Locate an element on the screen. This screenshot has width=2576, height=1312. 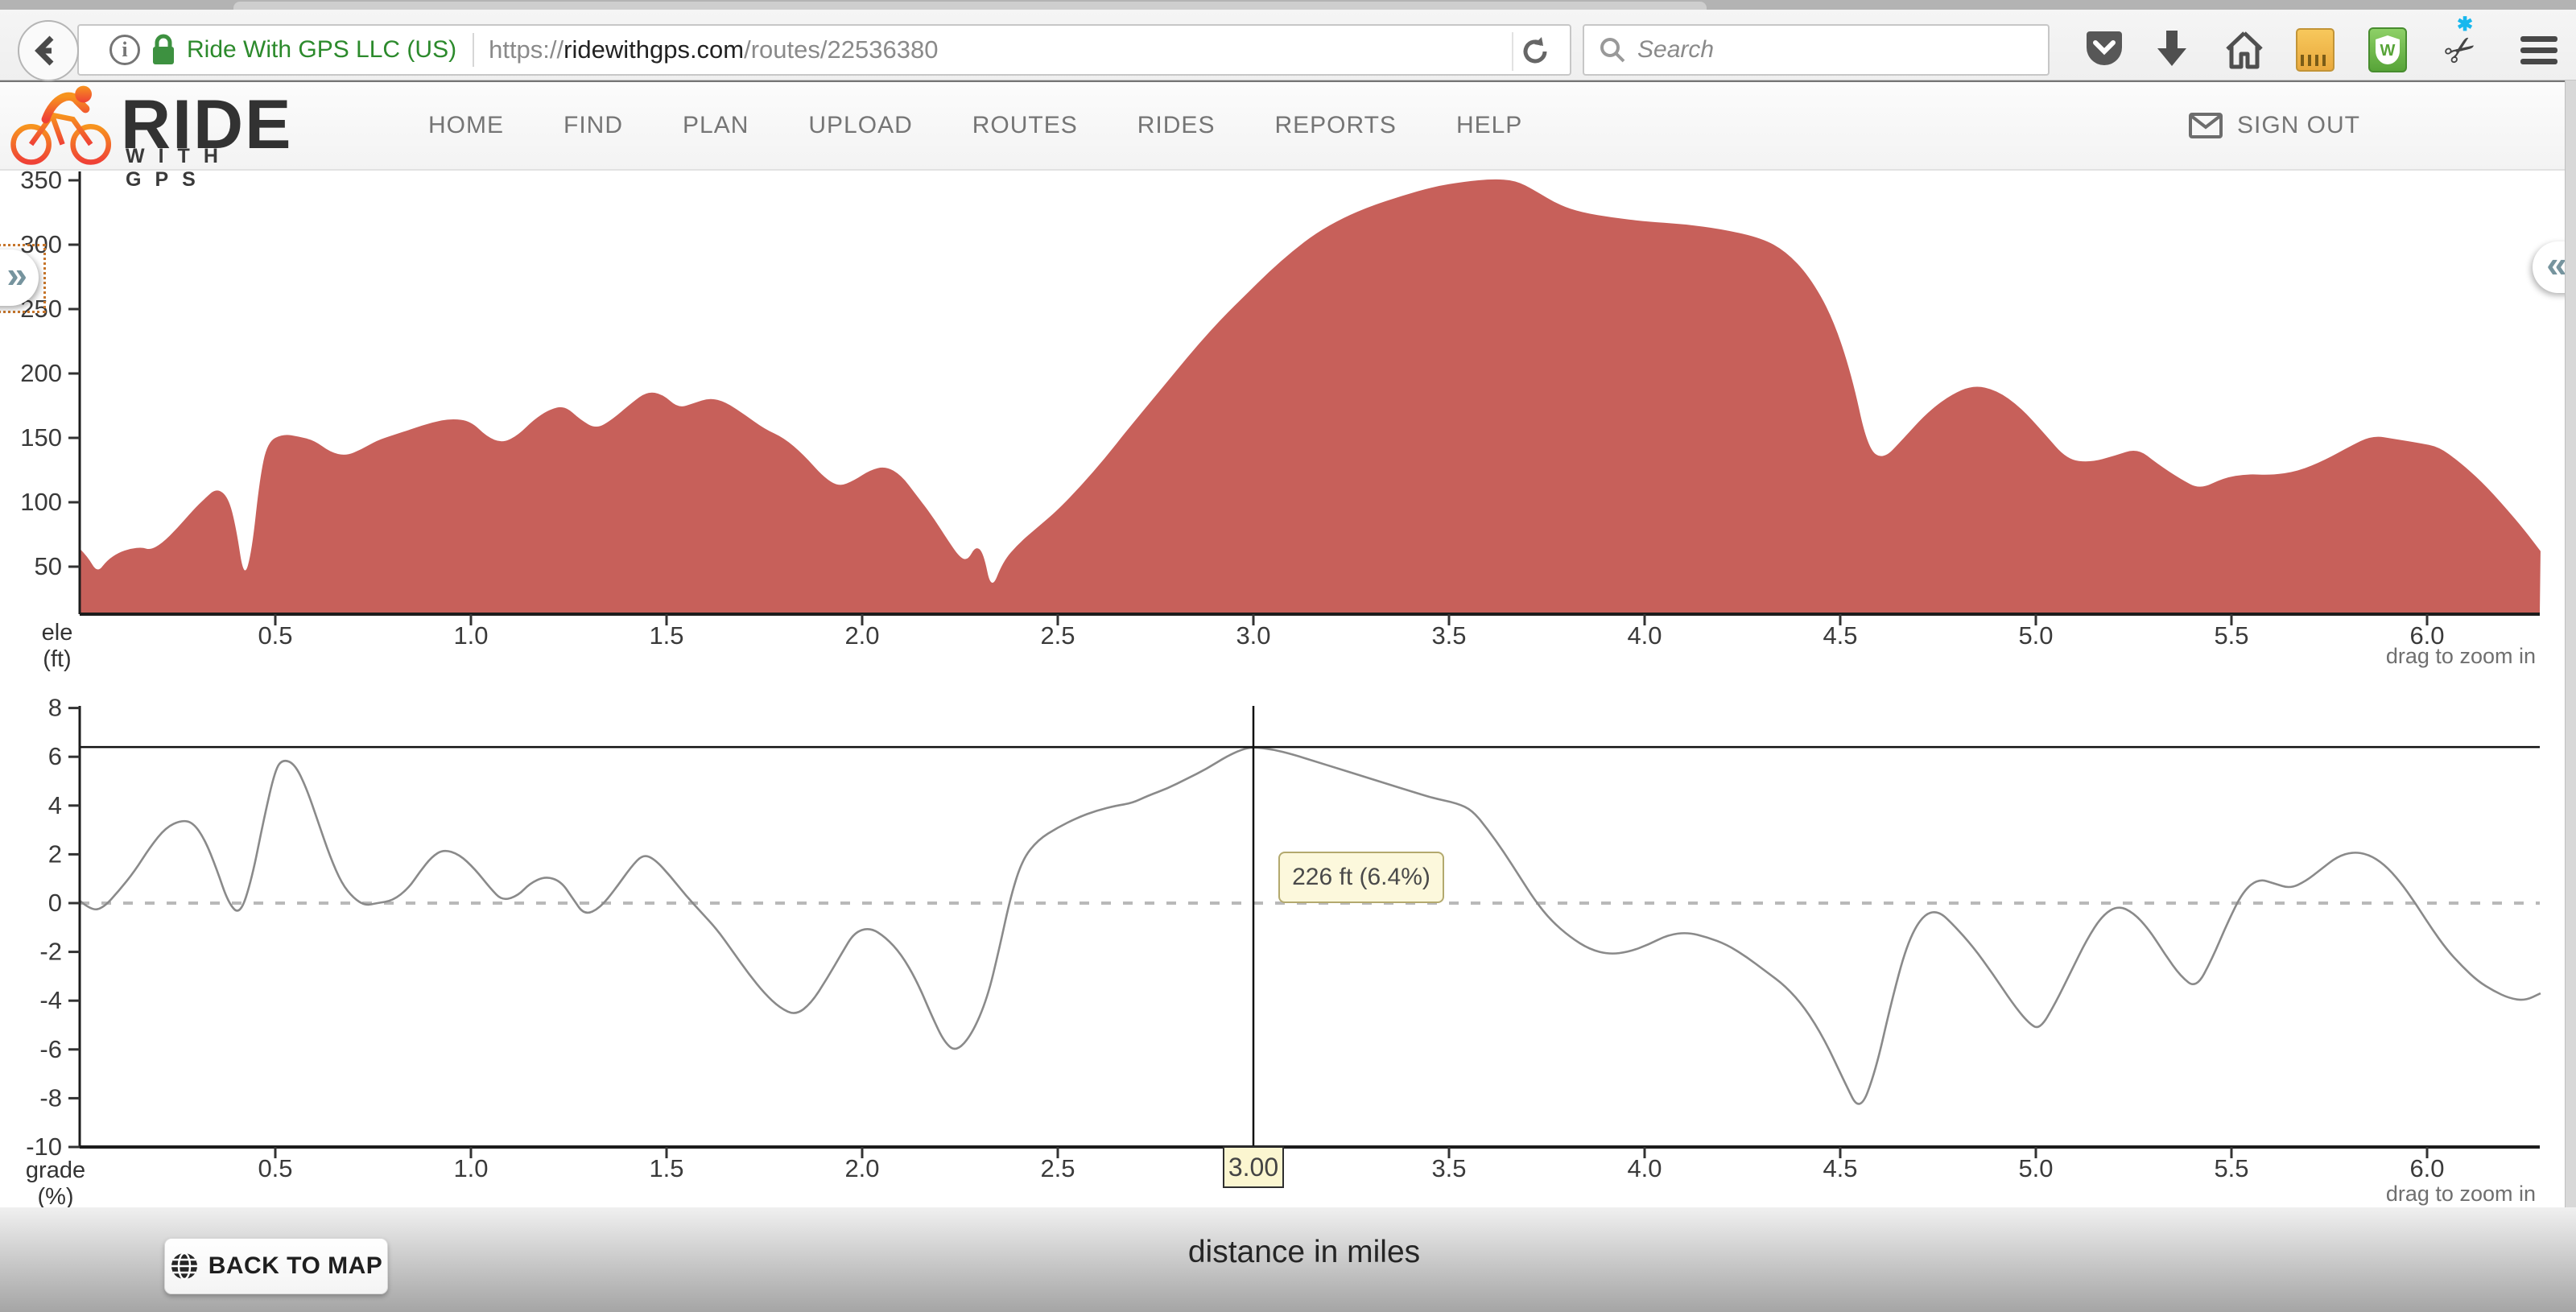
chevron-right-icon: » is located at coordinates (16, 274).